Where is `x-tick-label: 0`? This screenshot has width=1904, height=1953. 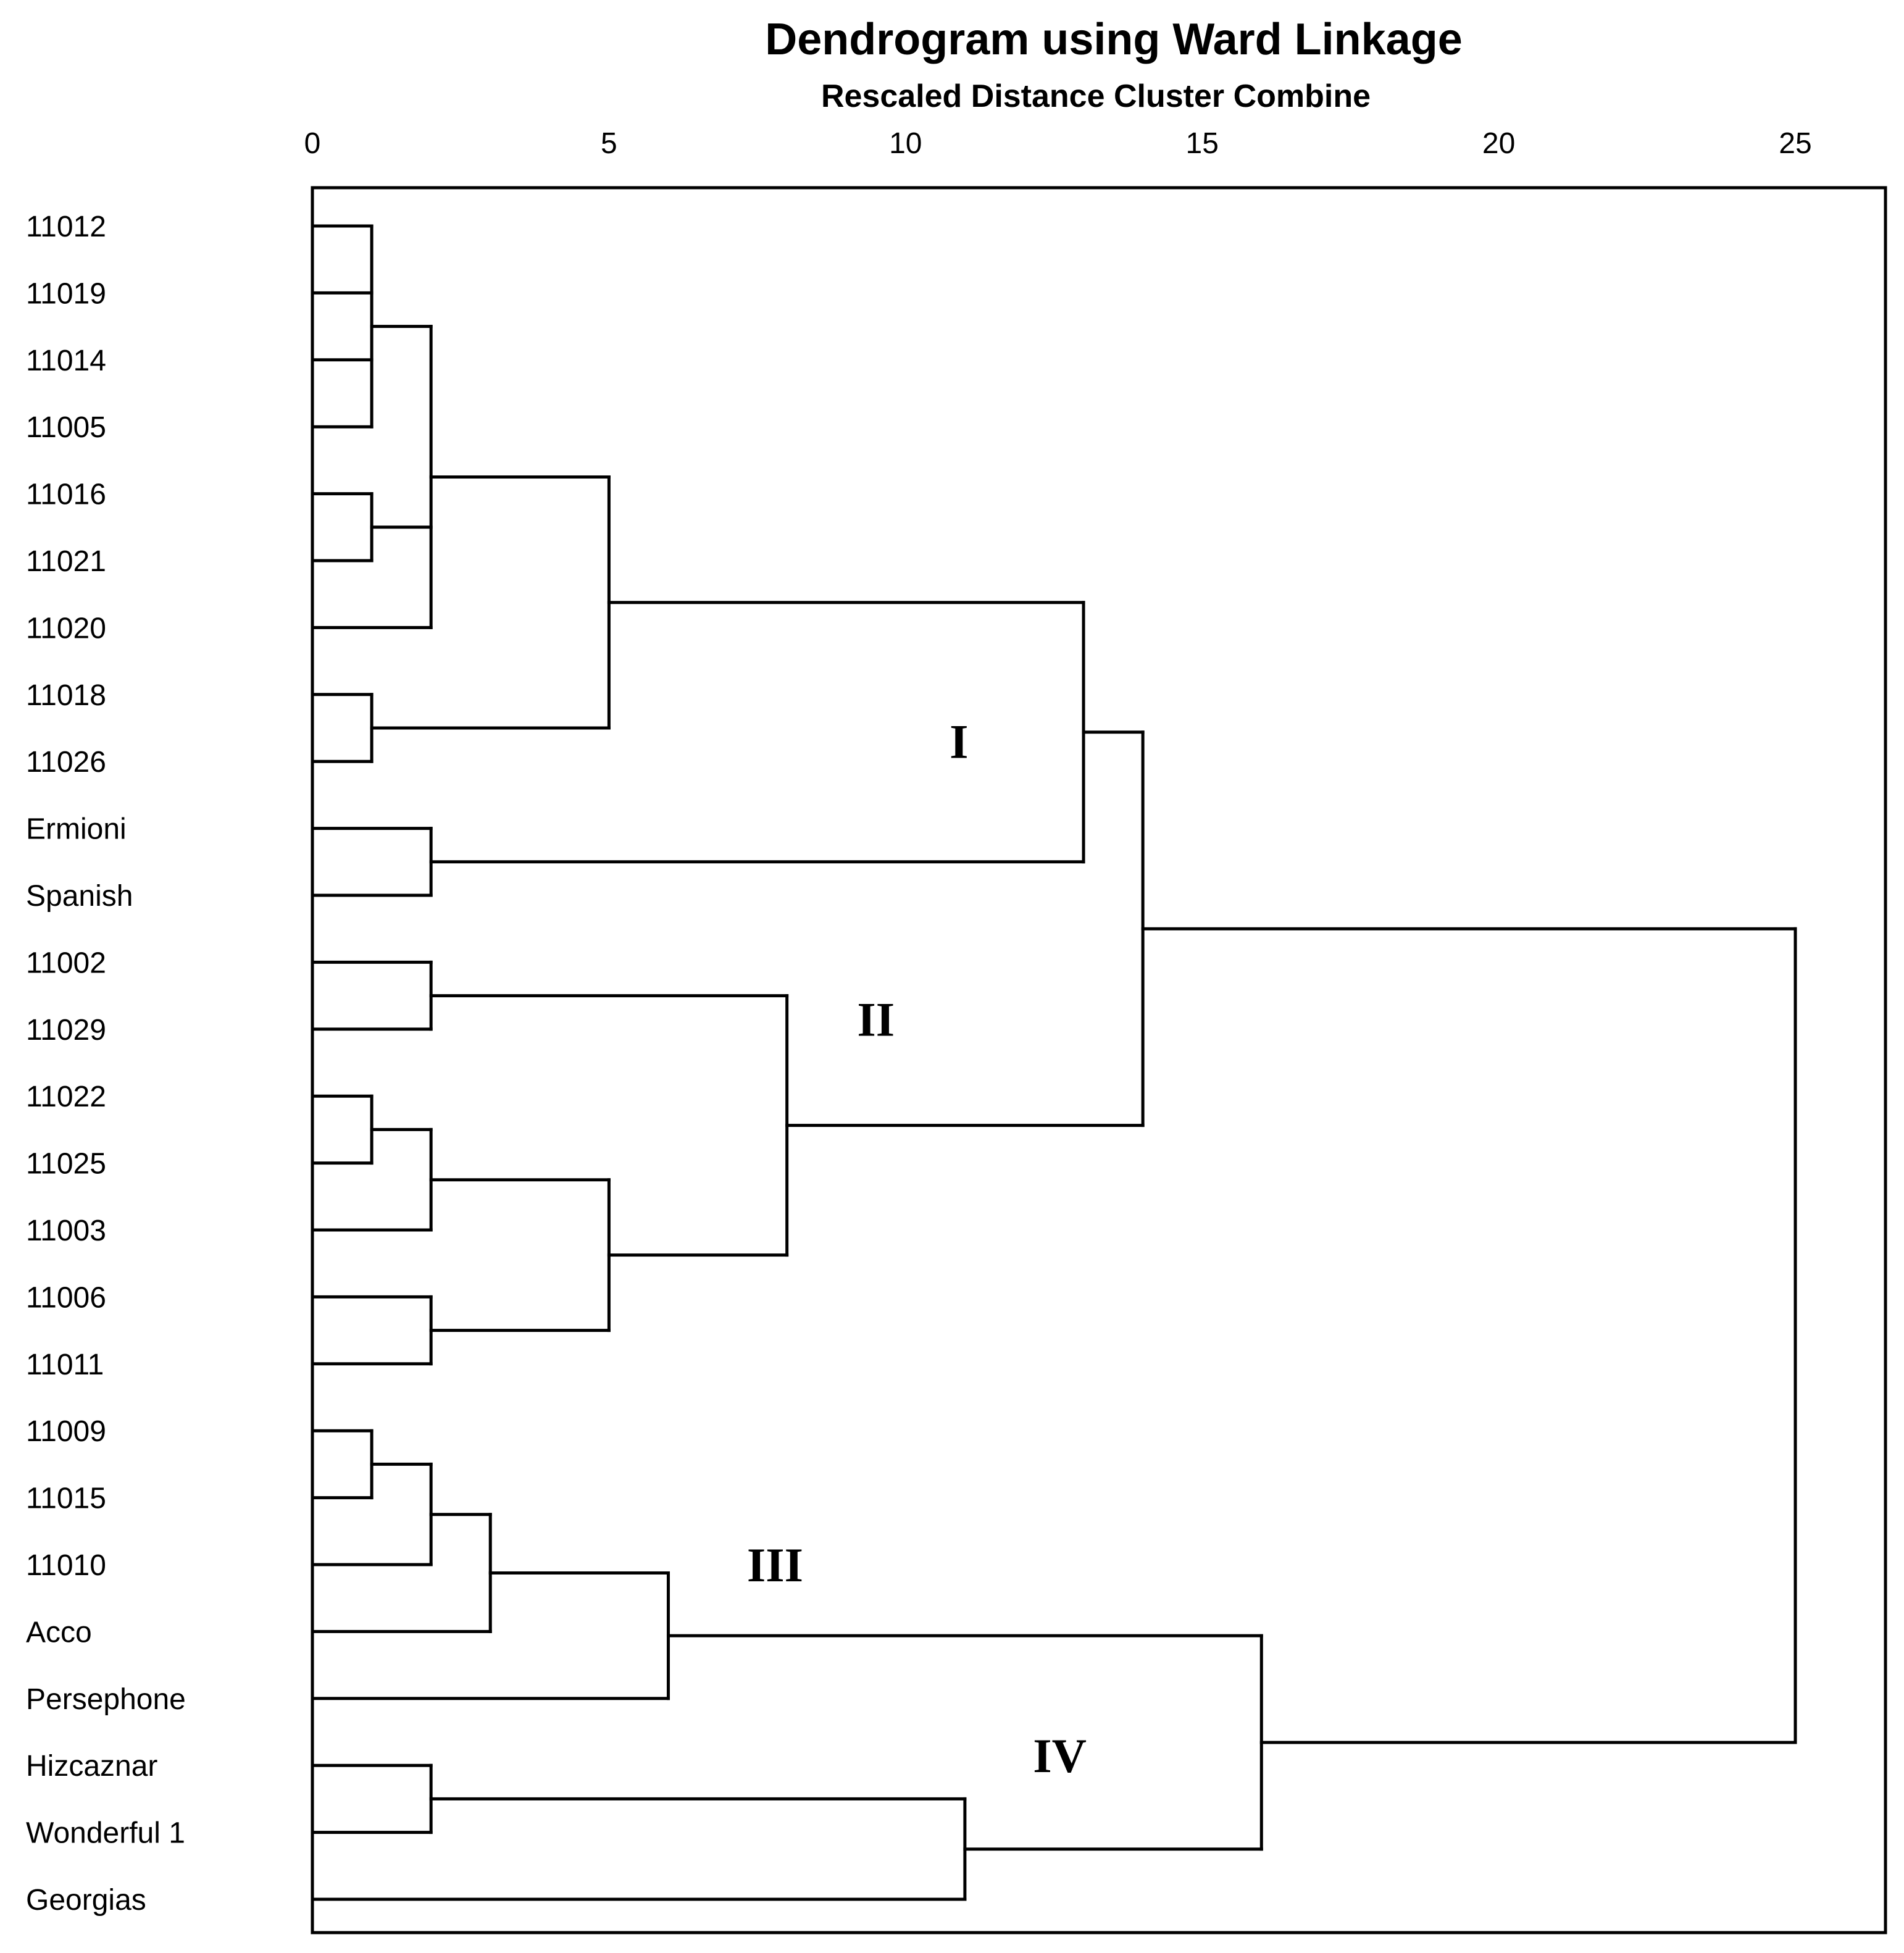
x-tick-label: 0 is located at coordinates (312, 144).